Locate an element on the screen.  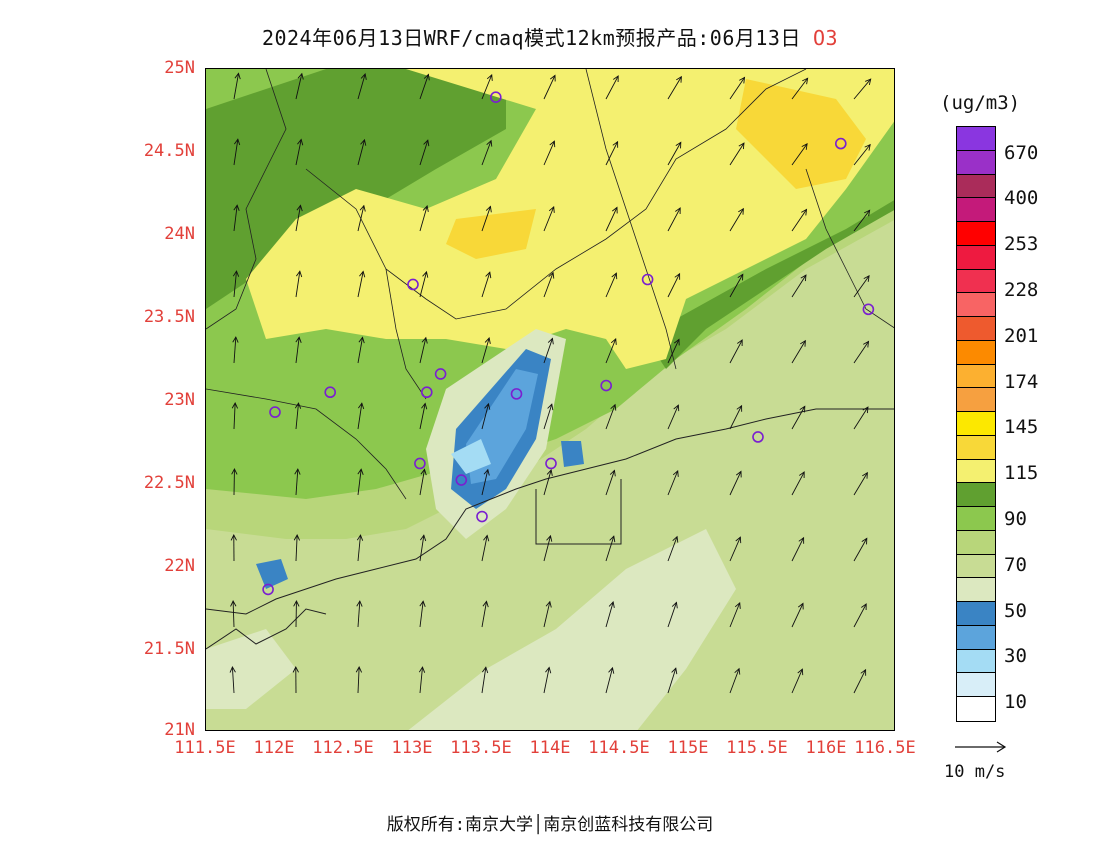
y-tick-21-5n: 21.5N is located at coordinates (169, 649).